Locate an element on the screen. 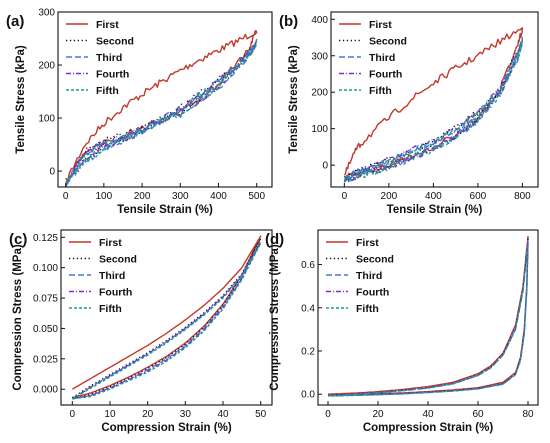 Image resolution: width=550 pixels, height=443 pixels. x-tick-label: 30 is located at coordinates (186, 414).